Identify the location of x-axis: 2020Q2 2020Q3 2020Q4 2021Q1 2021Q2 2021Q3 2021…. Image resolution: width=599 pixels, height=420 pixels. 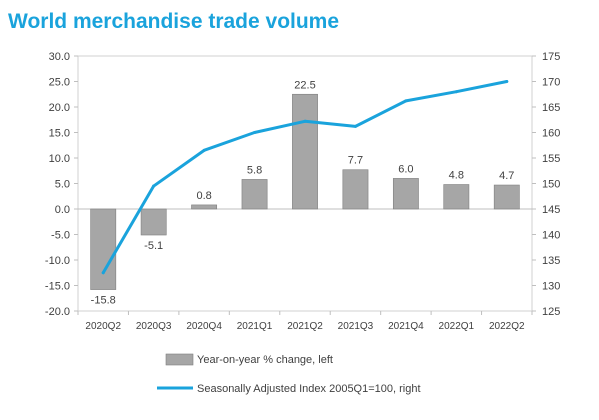
(305, 321).